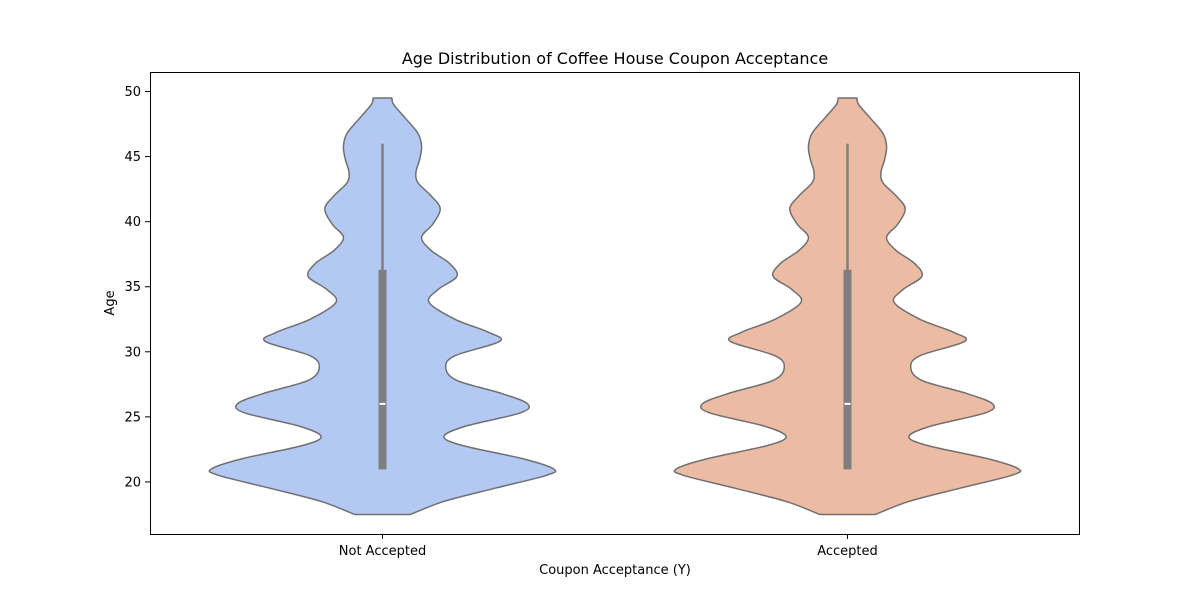 This screenshot has height=600, width=1200. What do you see at coordinates (608, 546) in the screenshot?
I see `x-axis: Not Accepted Accepted` at bounding box center [608, 546].